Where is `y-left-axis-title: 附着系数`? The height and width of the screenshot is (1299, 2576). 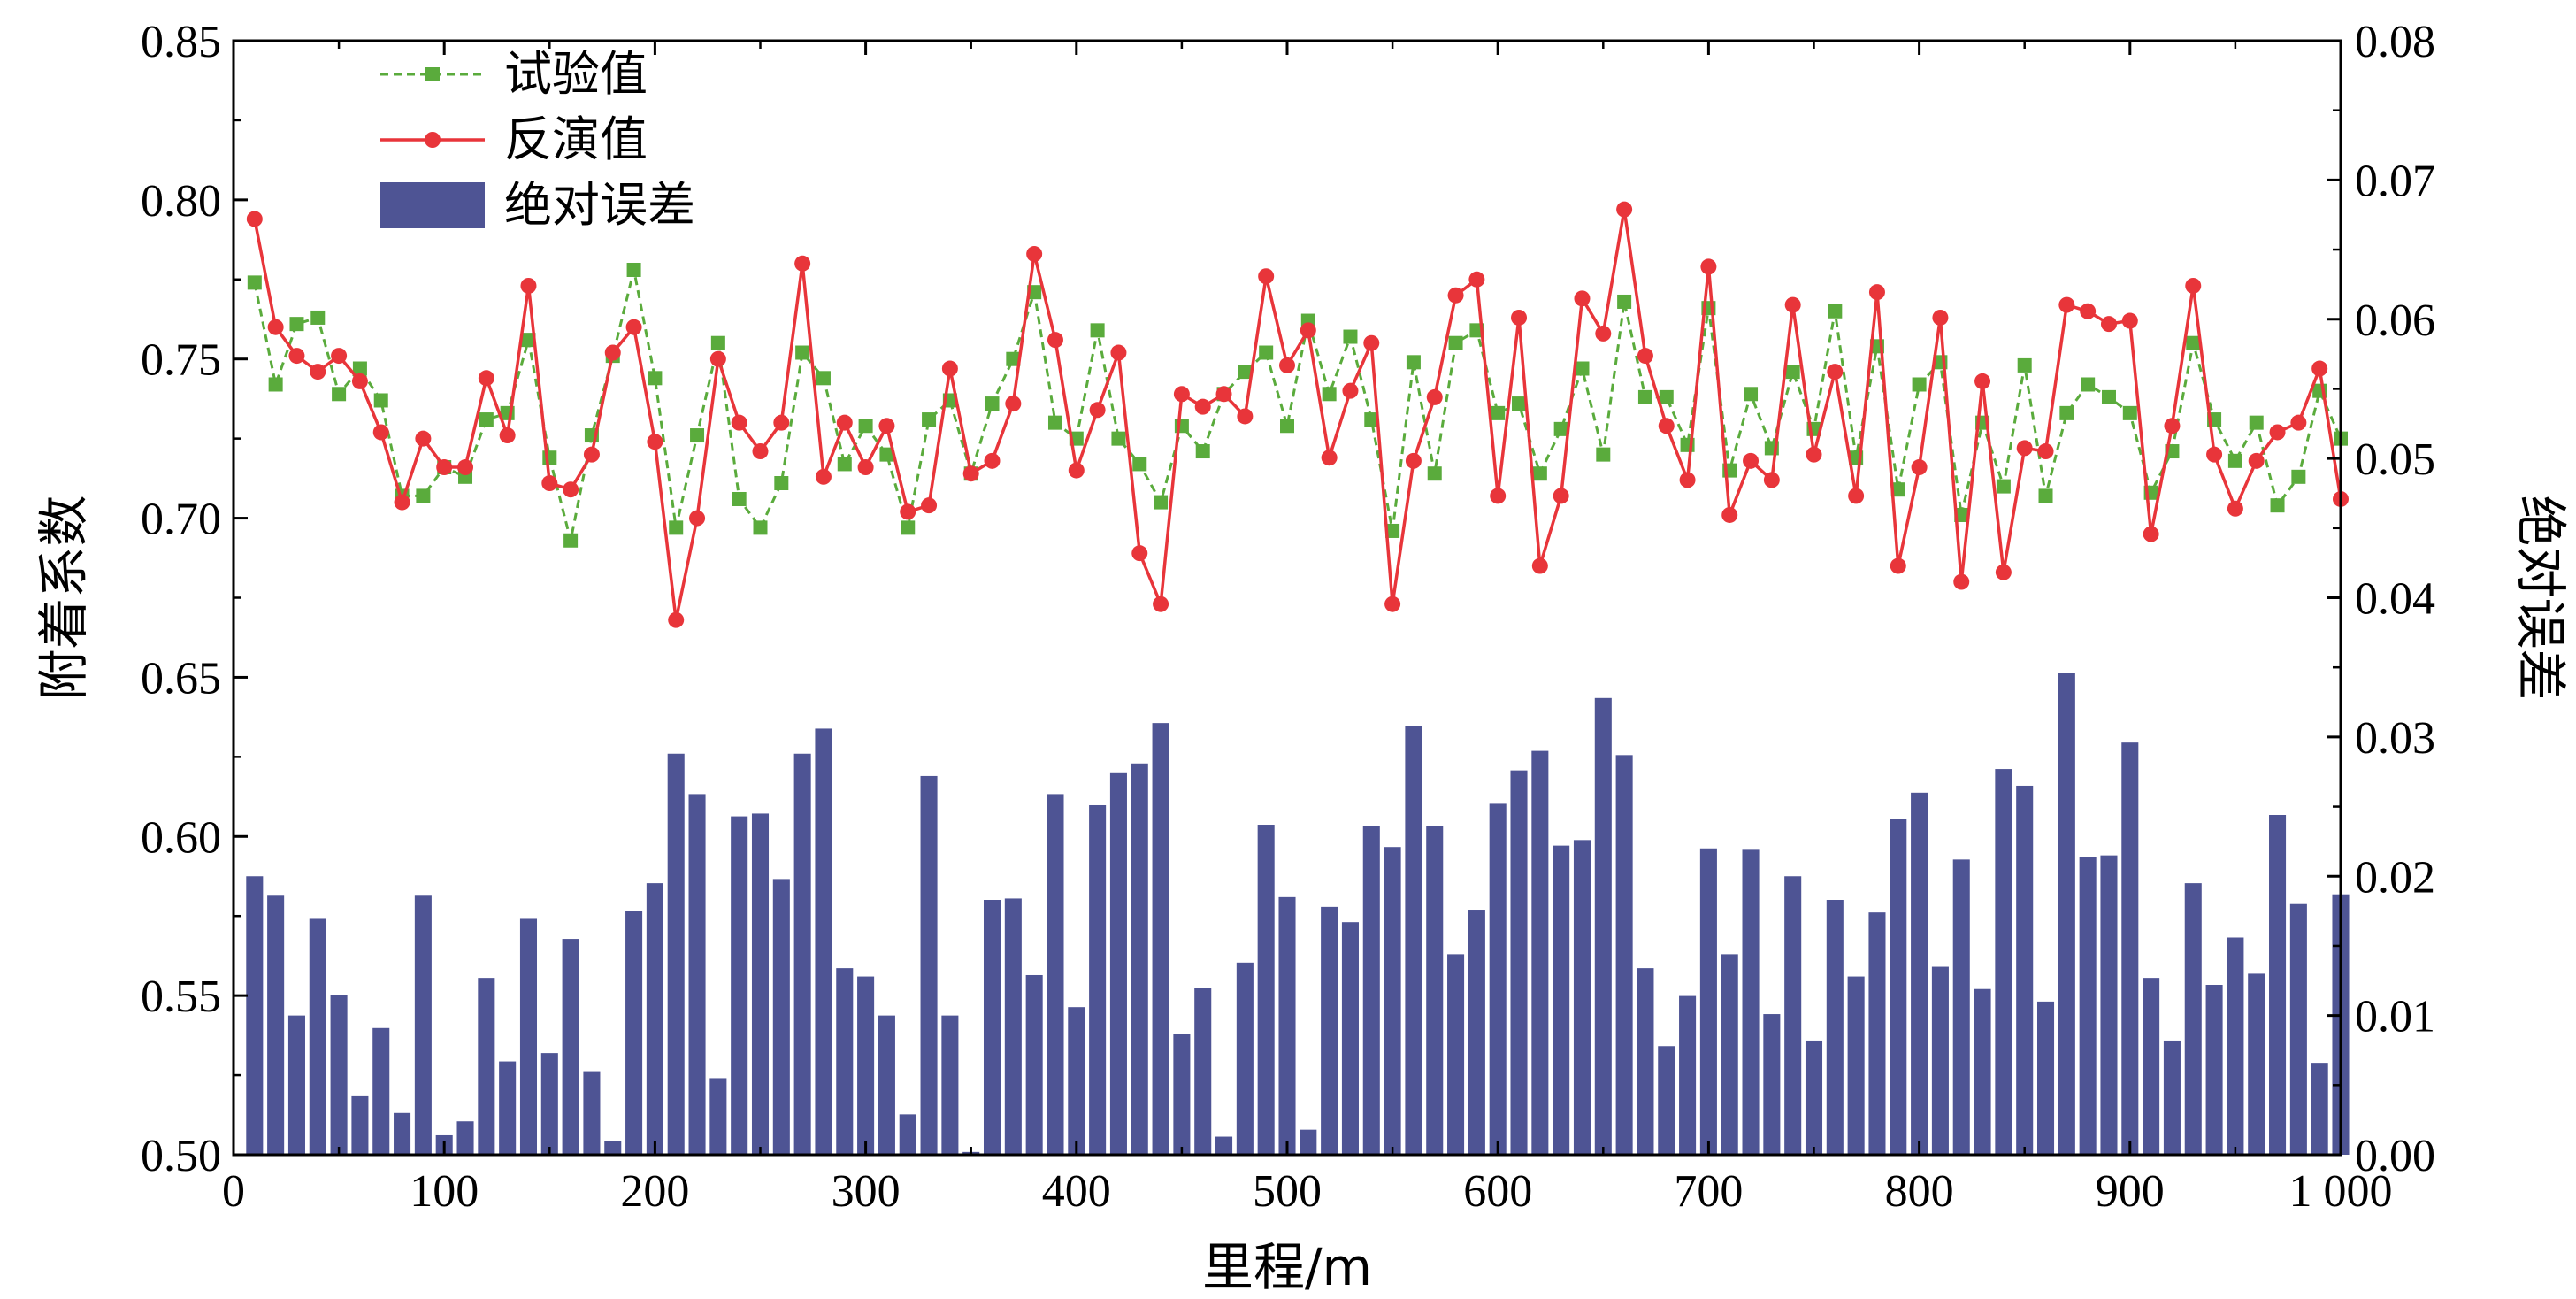
y-left-axis-title: 附着系数 is located at coordinates (64, 597).